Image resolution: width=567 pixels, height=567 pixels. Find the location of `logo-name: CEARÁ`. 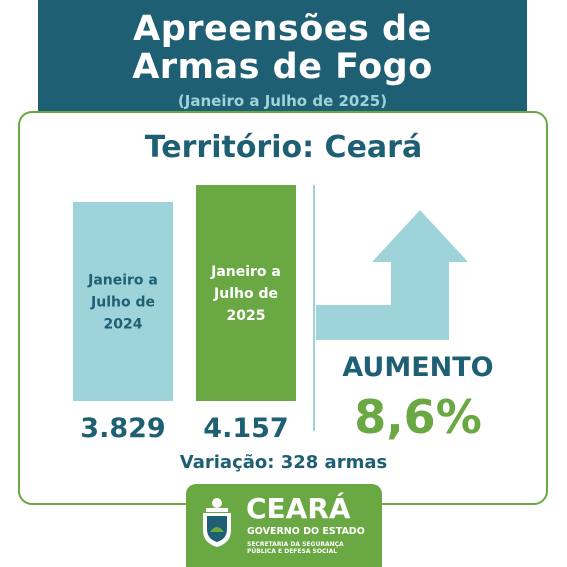

logo-name: CEARÁ is located at coordinates (298, 508).